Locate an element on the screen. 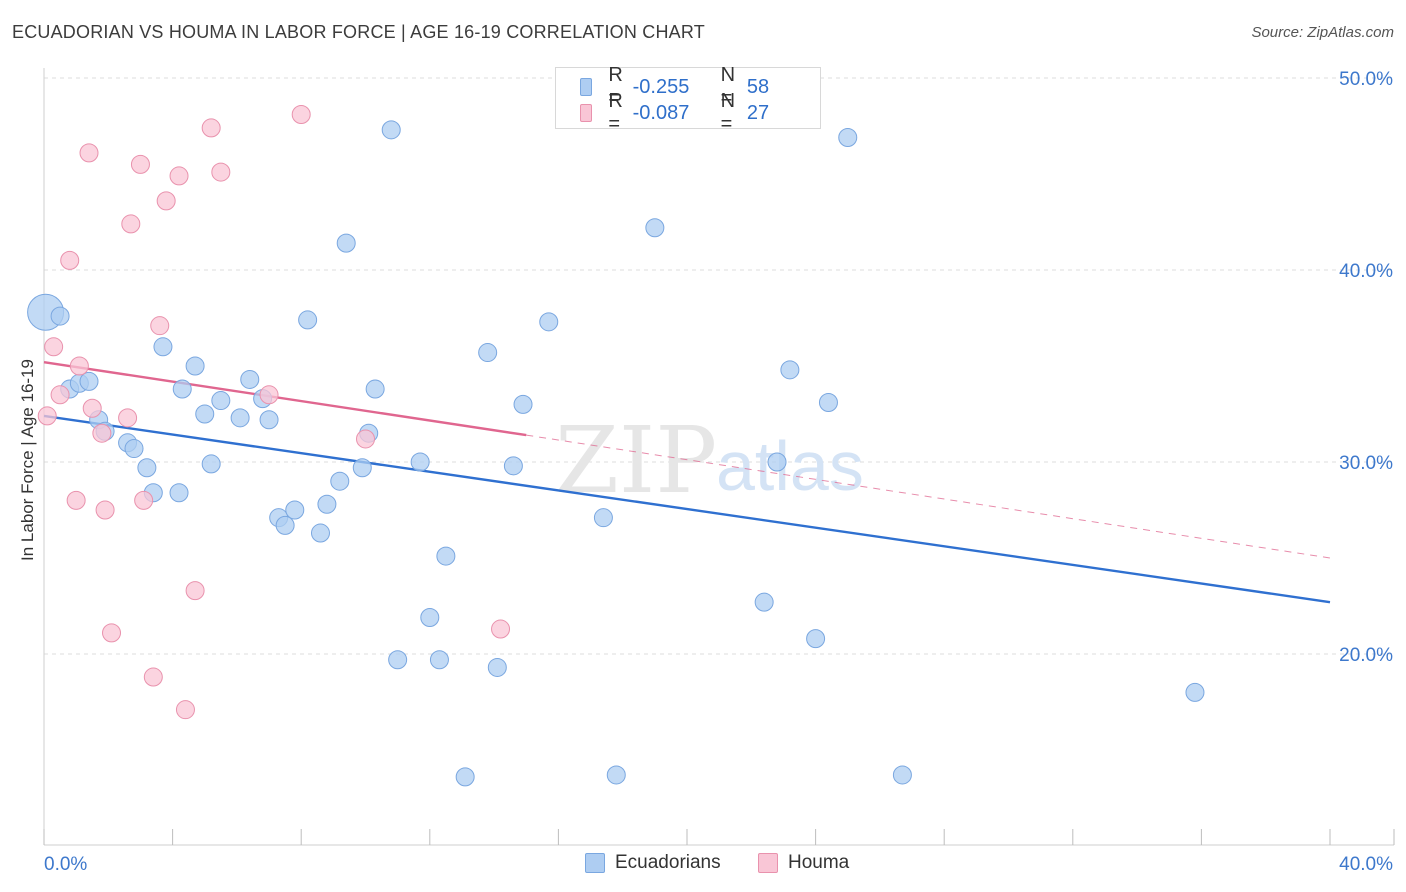 The width and height of the screenshot is (1406, 892). houma-legend-swatch is located at coordinates (768, 863).